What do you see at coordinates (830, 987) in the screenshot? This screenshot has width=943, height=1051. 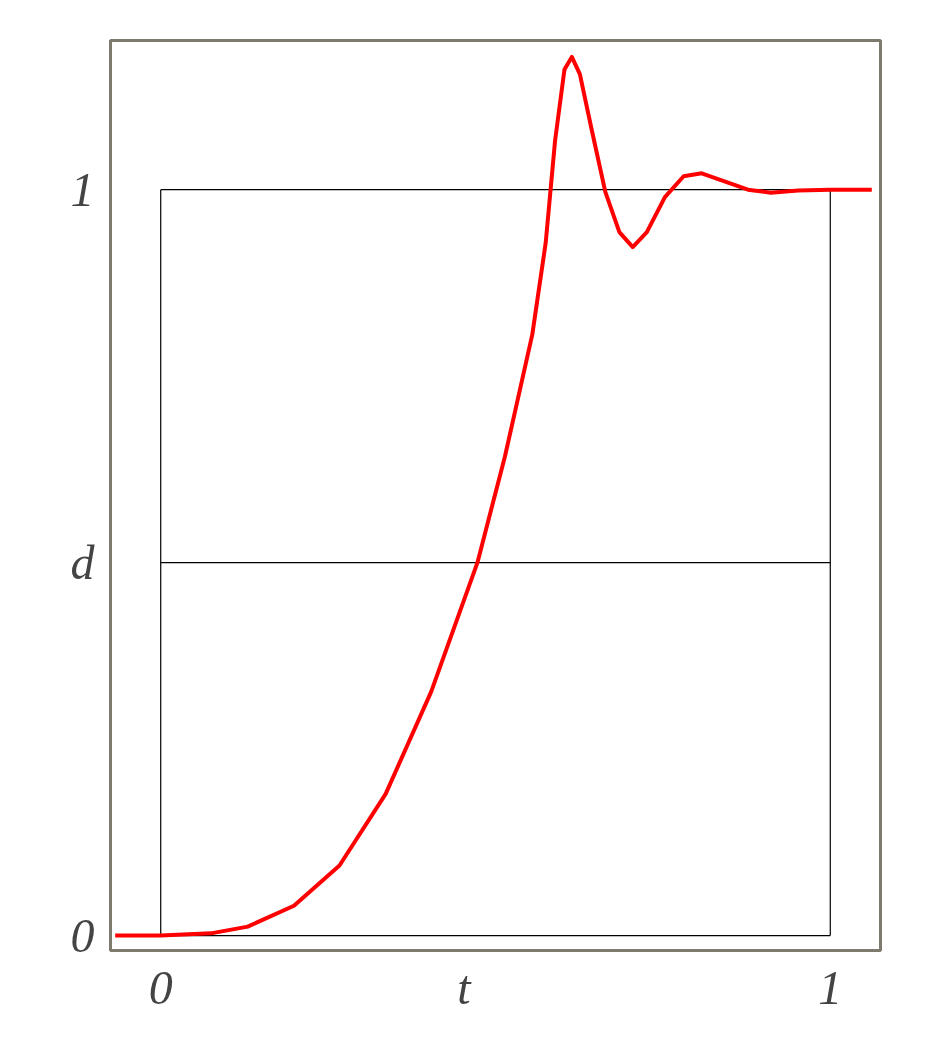 I see `x-tick-label: 1` at bounding box center [830, 987].